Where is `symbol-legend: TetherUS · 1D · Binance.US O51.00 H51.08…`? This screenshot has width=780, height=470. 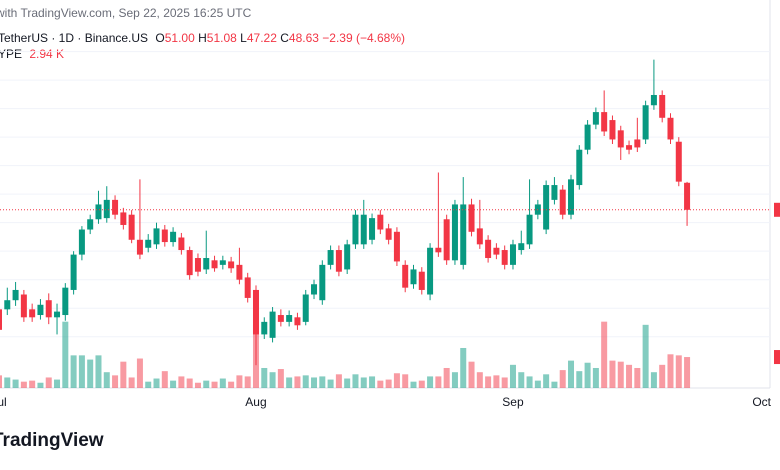
symbol-legend: TetherUS · 1D · Binance.US O51.00 H51.08… is located at coordinates (202, 38).